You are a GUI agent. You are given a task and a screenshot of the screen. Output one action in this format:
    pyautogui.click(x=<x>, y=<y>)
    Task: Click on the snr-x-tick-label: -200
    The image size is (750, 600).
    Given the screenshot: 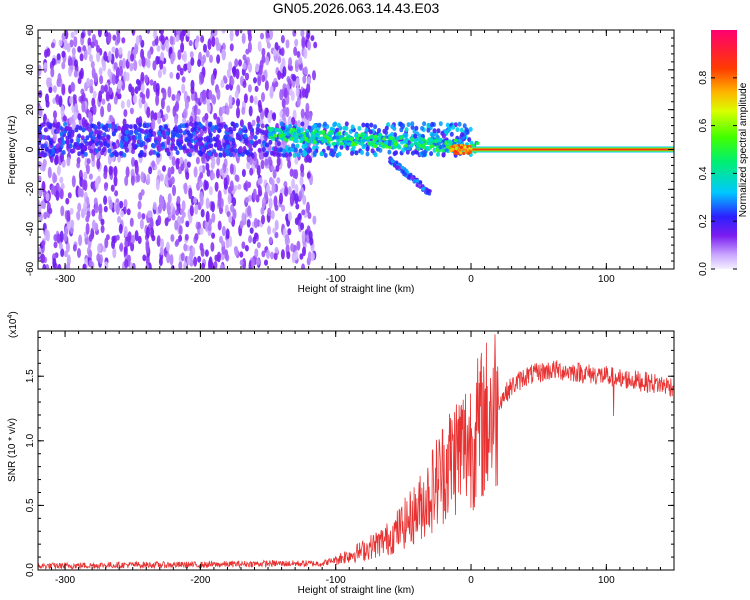 What is the action you would take?
    pyautogui.click(x=200, y=580)
    